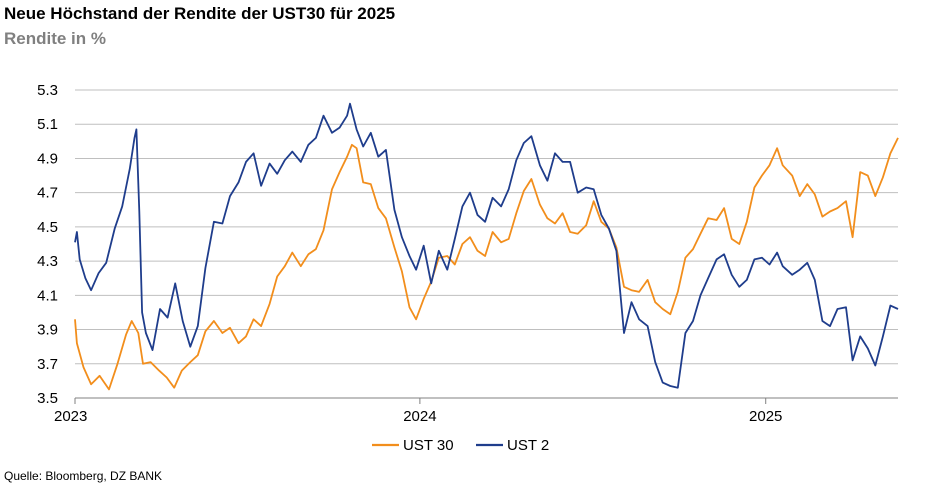  What do you see at coordinates (70, 416) in the screenshot?
I see `x-tick-label: 2023` at bounding box center [70, 416].